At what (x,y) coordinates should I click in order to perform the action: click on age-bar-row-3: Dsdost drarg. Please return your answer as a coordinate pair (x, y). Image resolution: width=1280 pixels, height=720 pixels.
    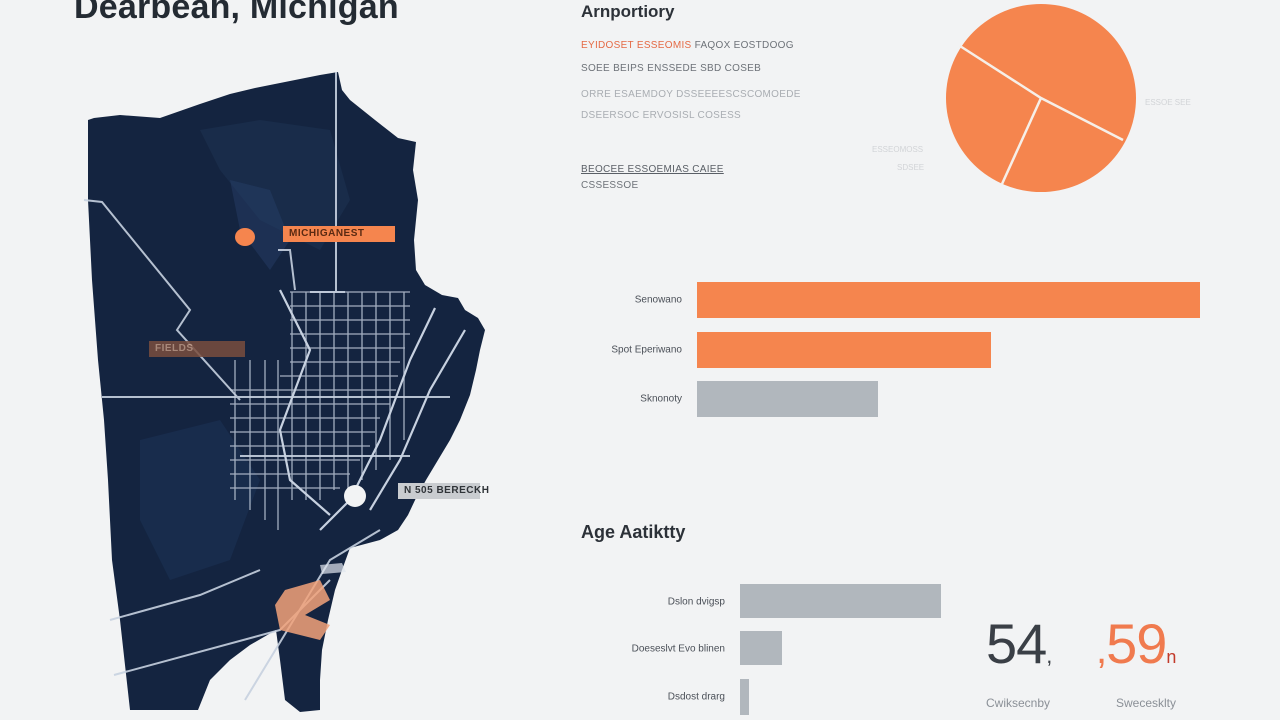
    Looking at the image, I should click on (760, 697).